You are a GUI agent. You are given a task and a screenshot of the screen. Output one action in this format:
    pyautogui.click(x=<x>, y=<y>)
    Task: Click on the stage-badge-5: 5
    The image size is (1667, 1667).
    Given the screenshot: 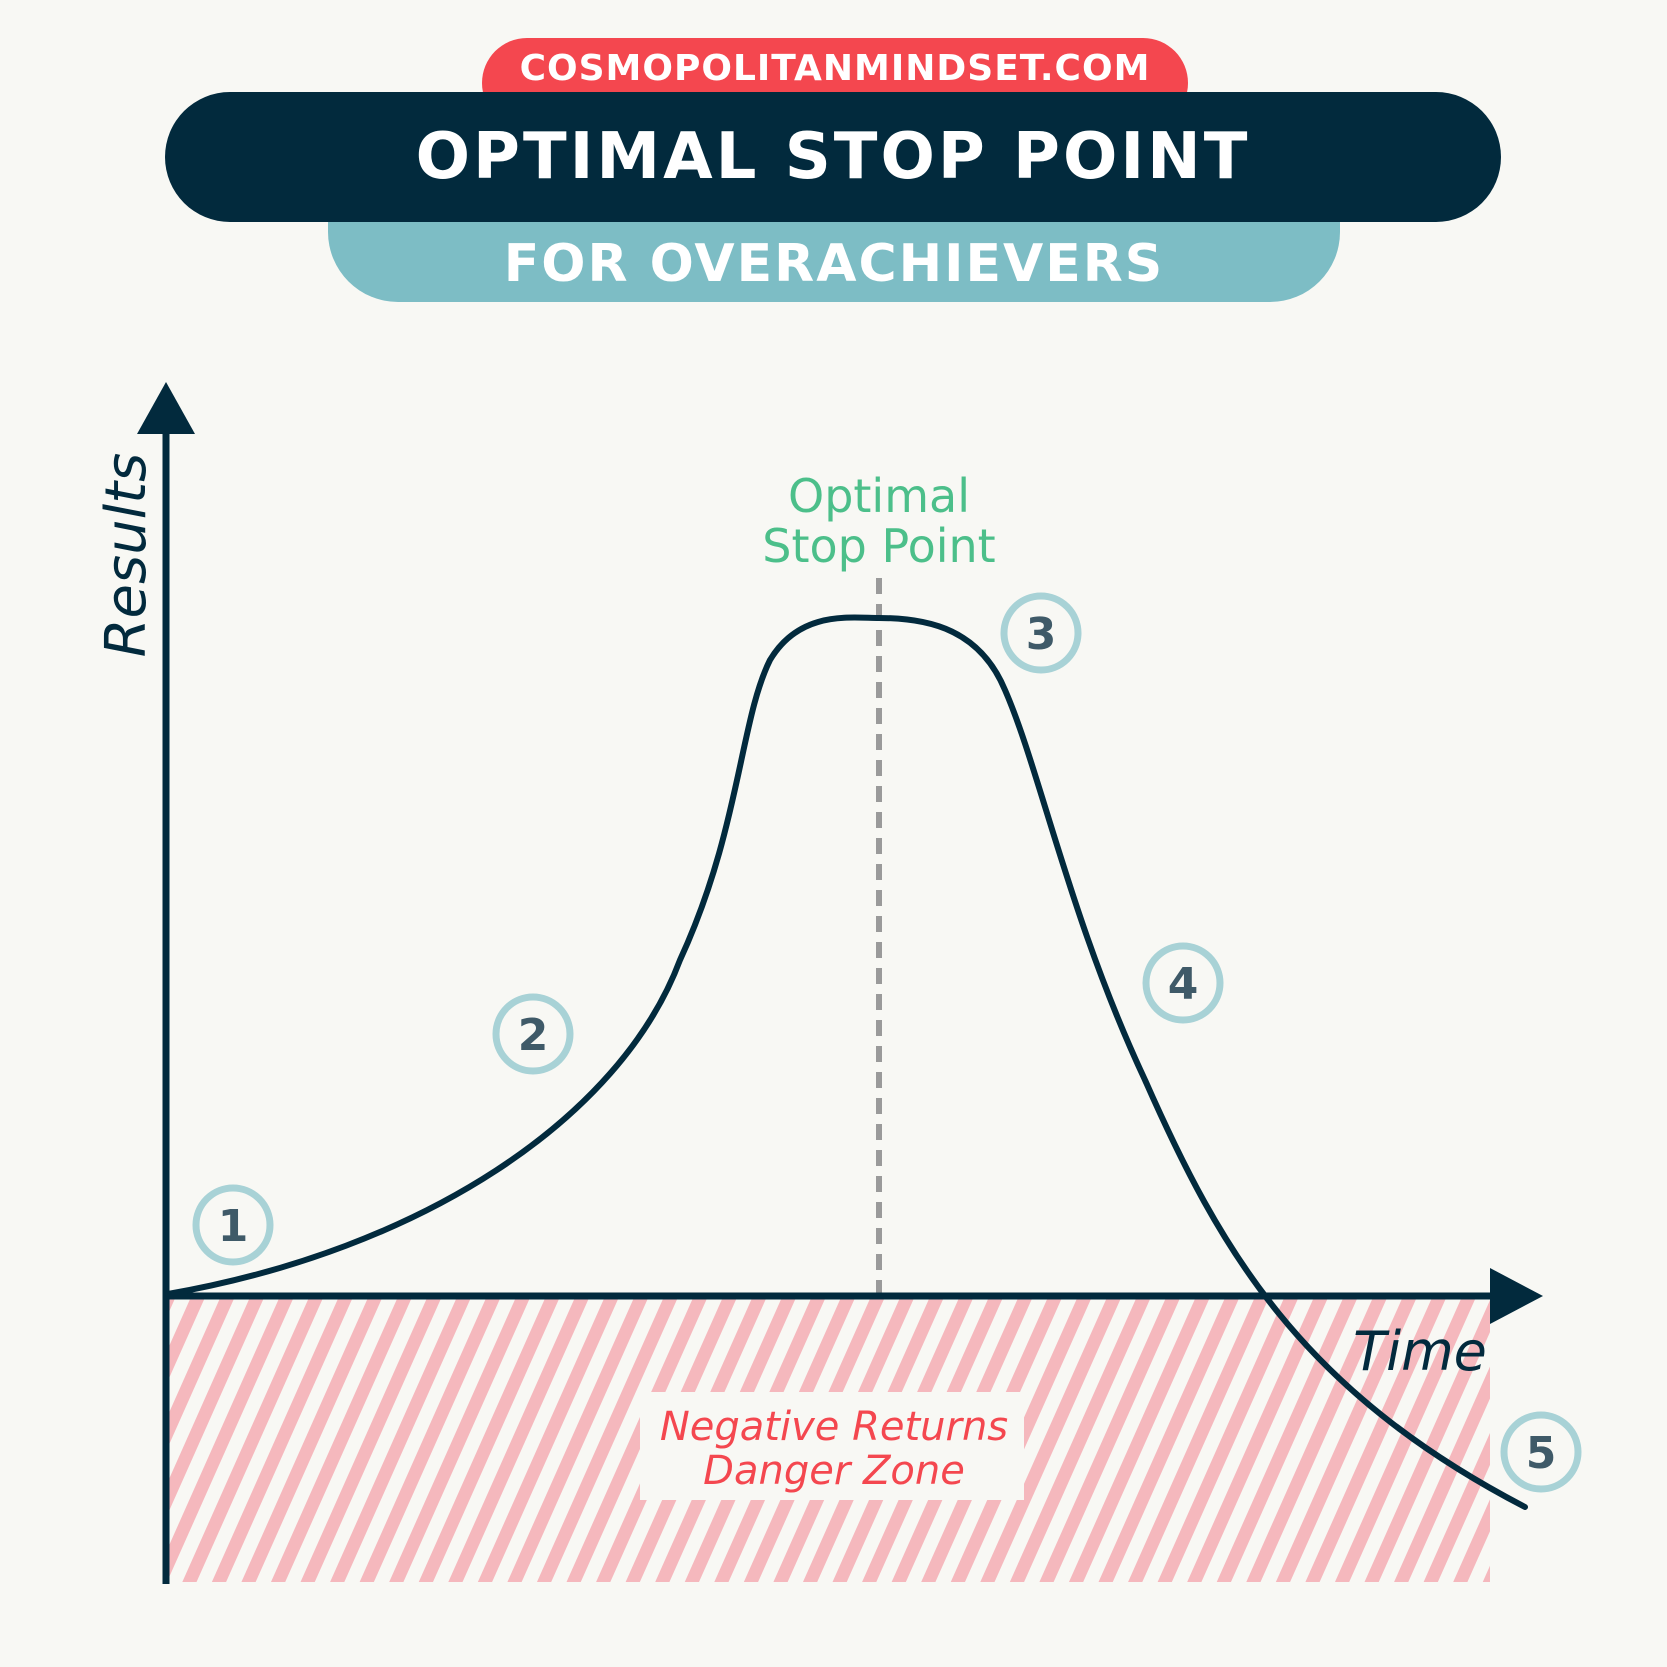 What is the action you would take?
    pyautogui.click(x=1541, y=1452)
    